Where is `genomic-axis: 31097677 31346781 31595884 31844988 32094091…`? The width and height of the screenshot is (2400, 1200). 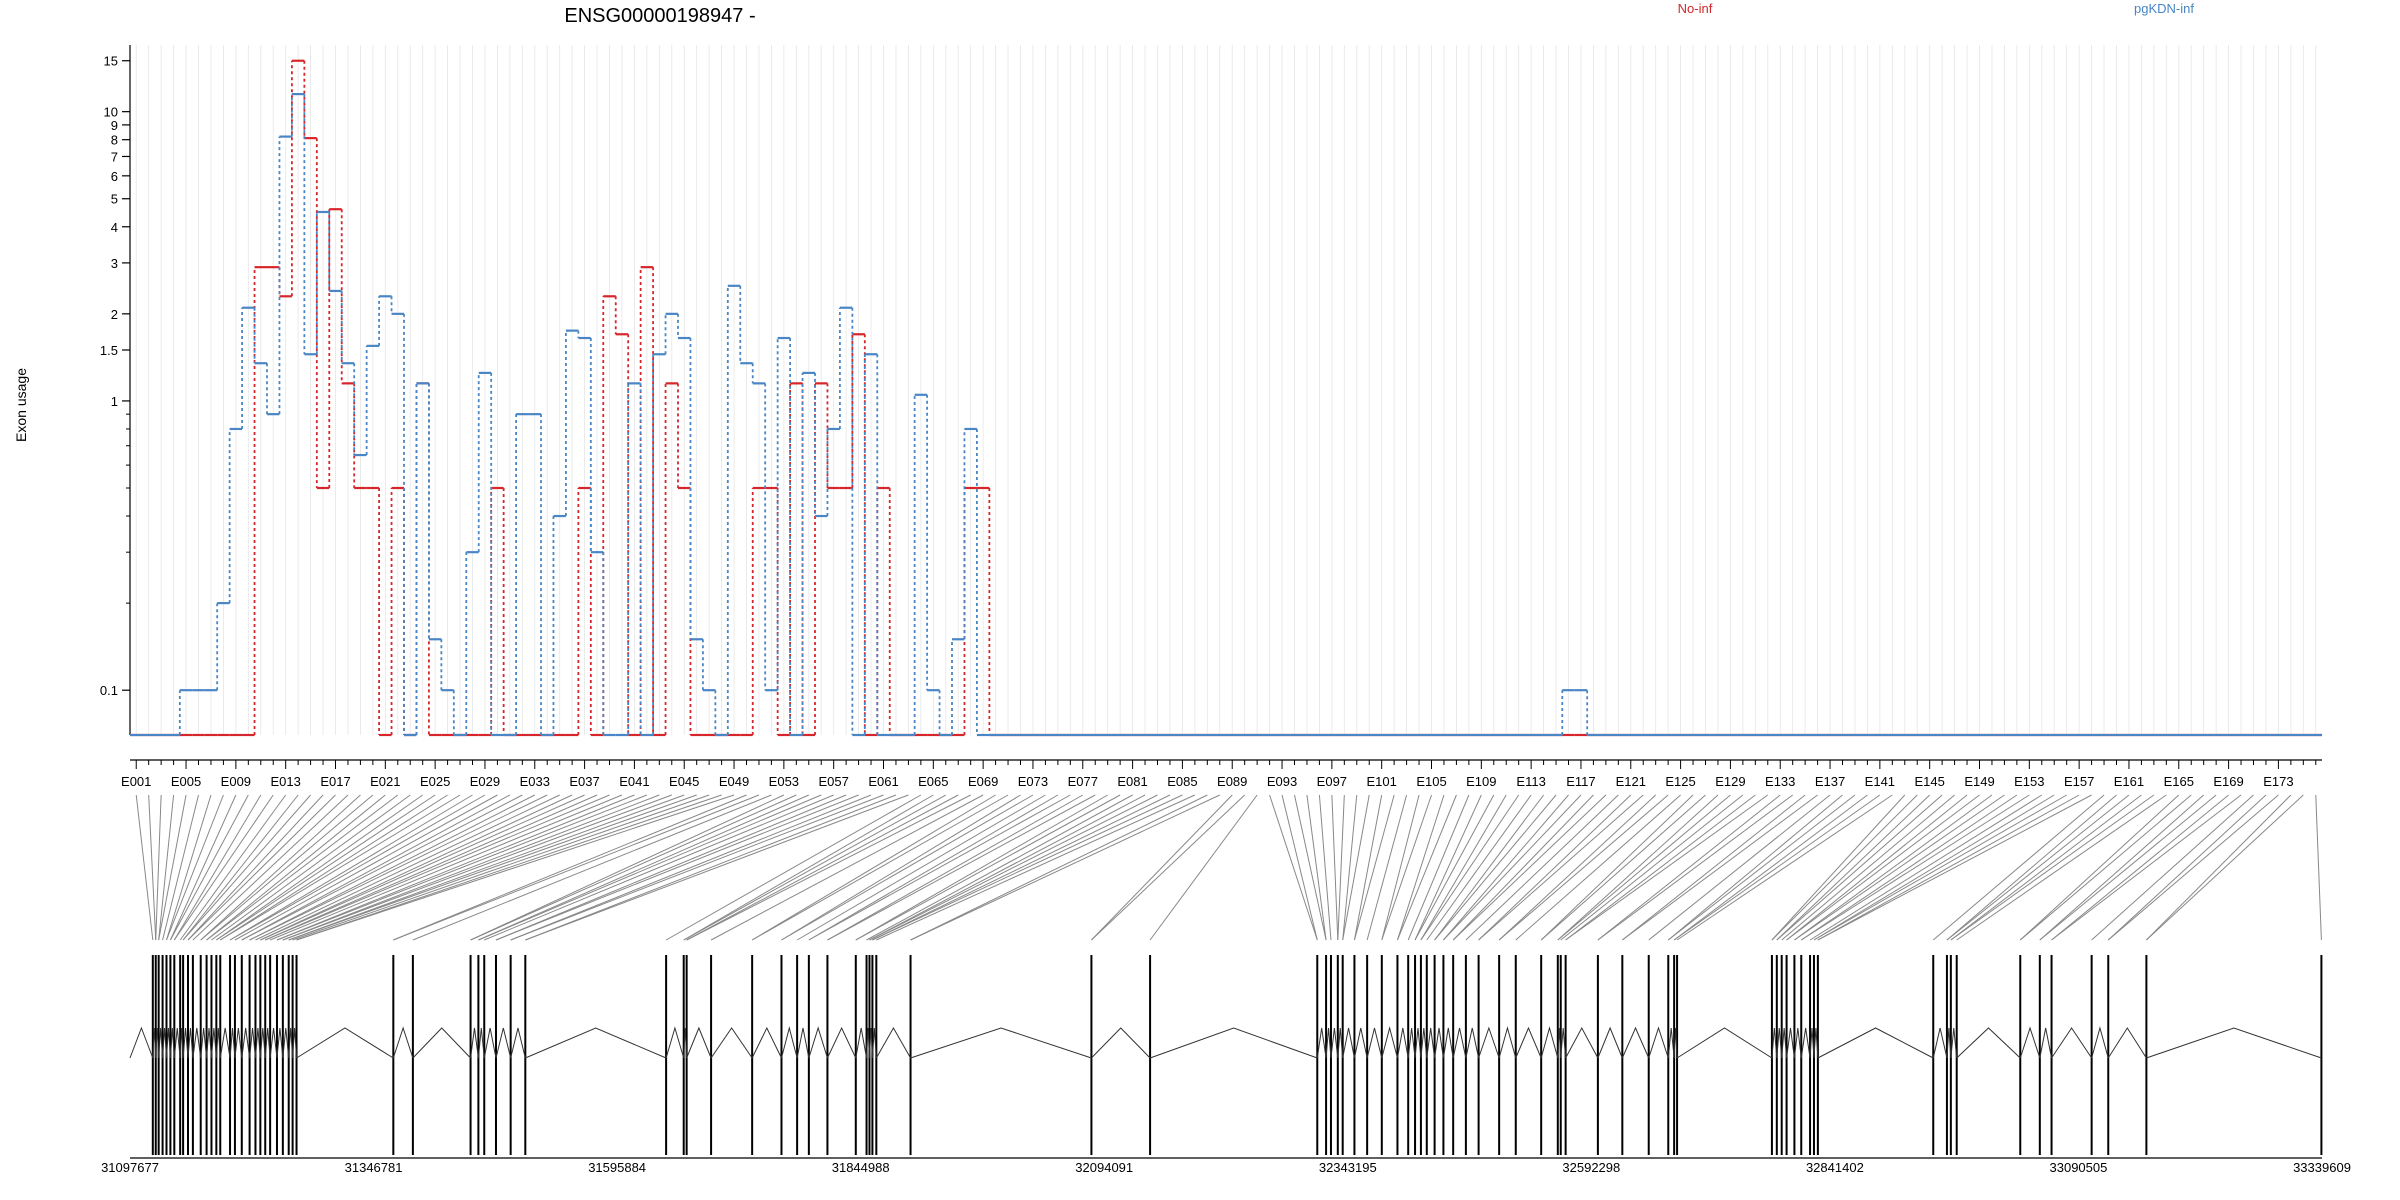
genomic-axis: 31097677 31346781 31595884 31844988 32094091… is located at coordinates (1226, 1166).